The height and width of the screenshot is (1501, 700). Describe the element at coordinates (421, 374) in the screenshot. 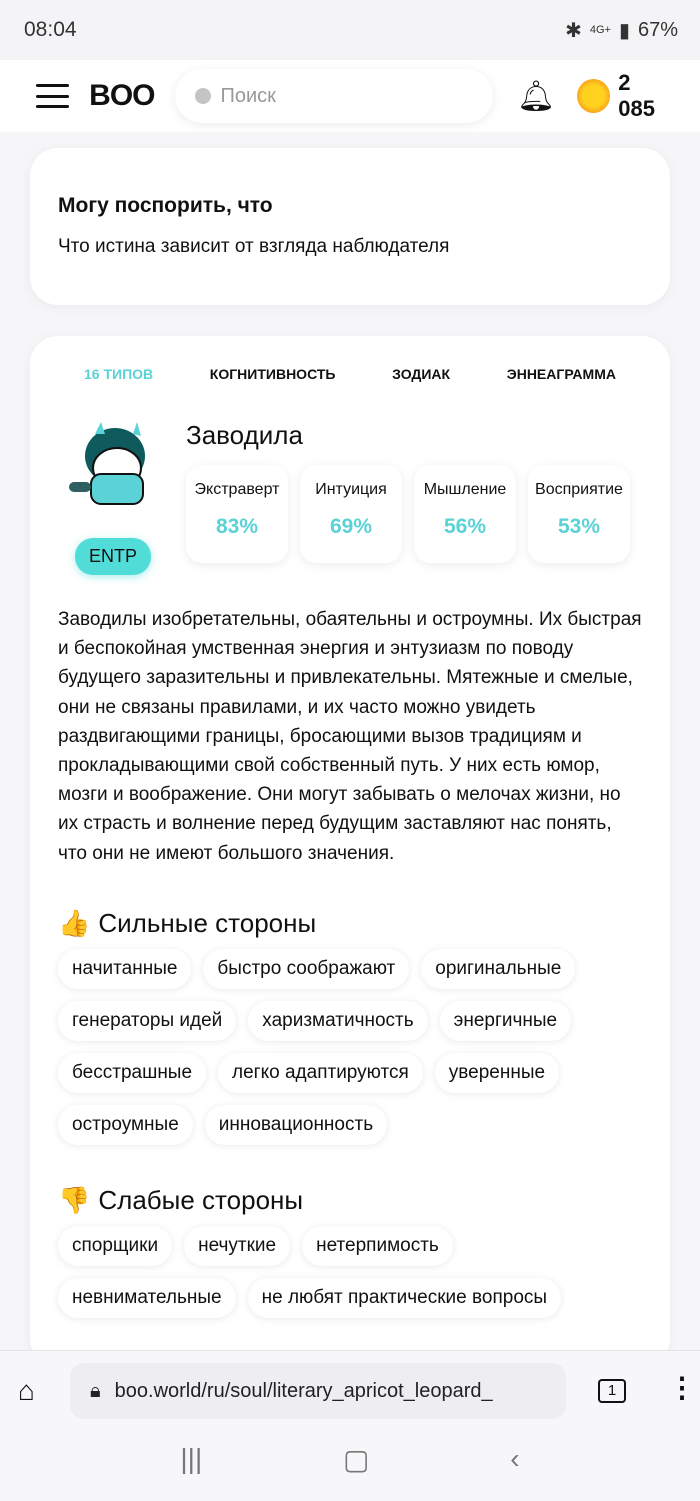

I see `tab-zodiac: ЗОДИАК` at that location.